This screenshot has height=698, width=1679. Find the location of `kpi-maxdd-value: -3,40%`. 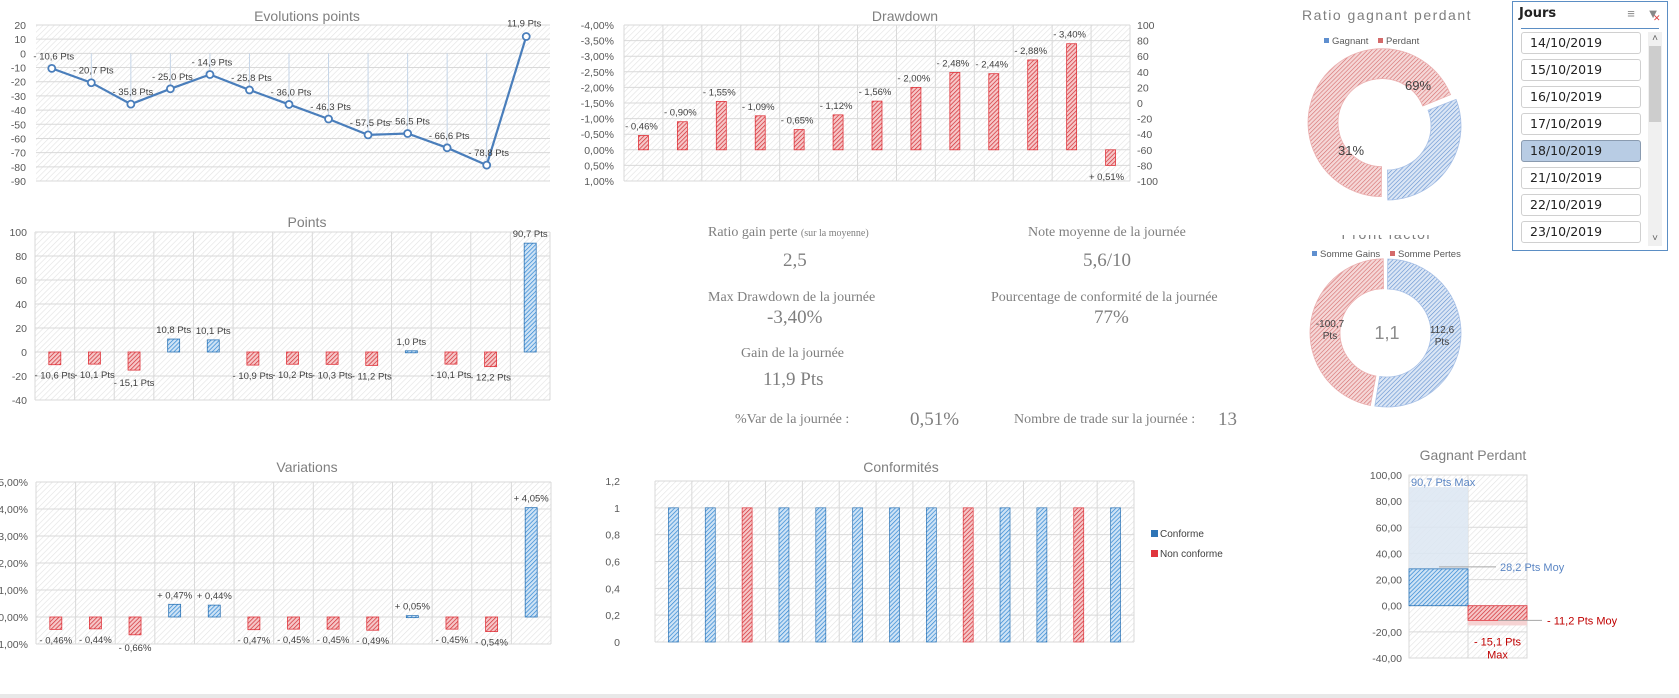

kpi-maxdd-value: -3,40% is located at coordinates (795, 317).